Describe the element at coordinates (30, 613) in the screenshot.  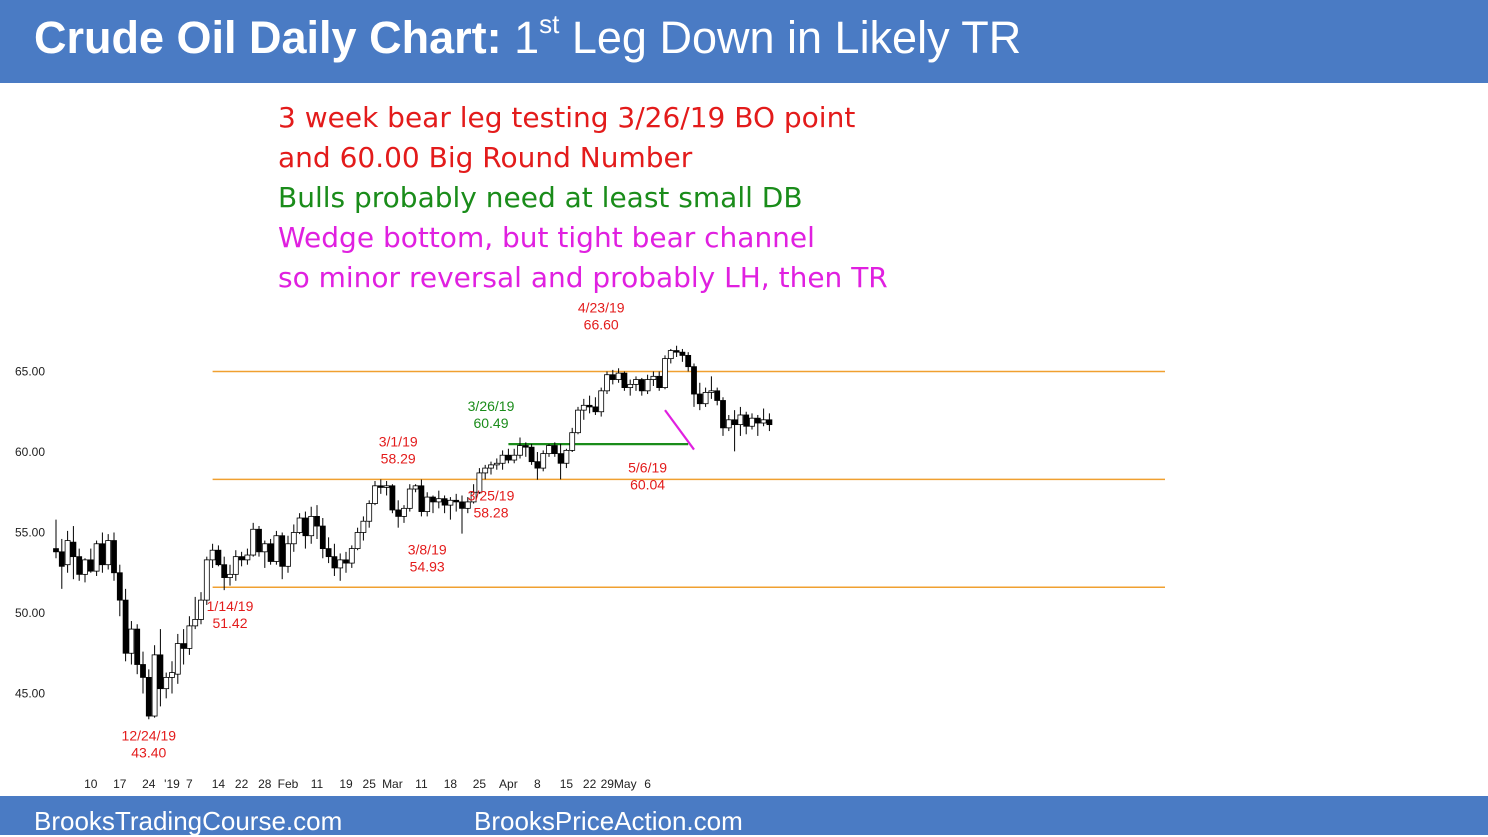
I see `y-tick-label: 50.00` at that location.